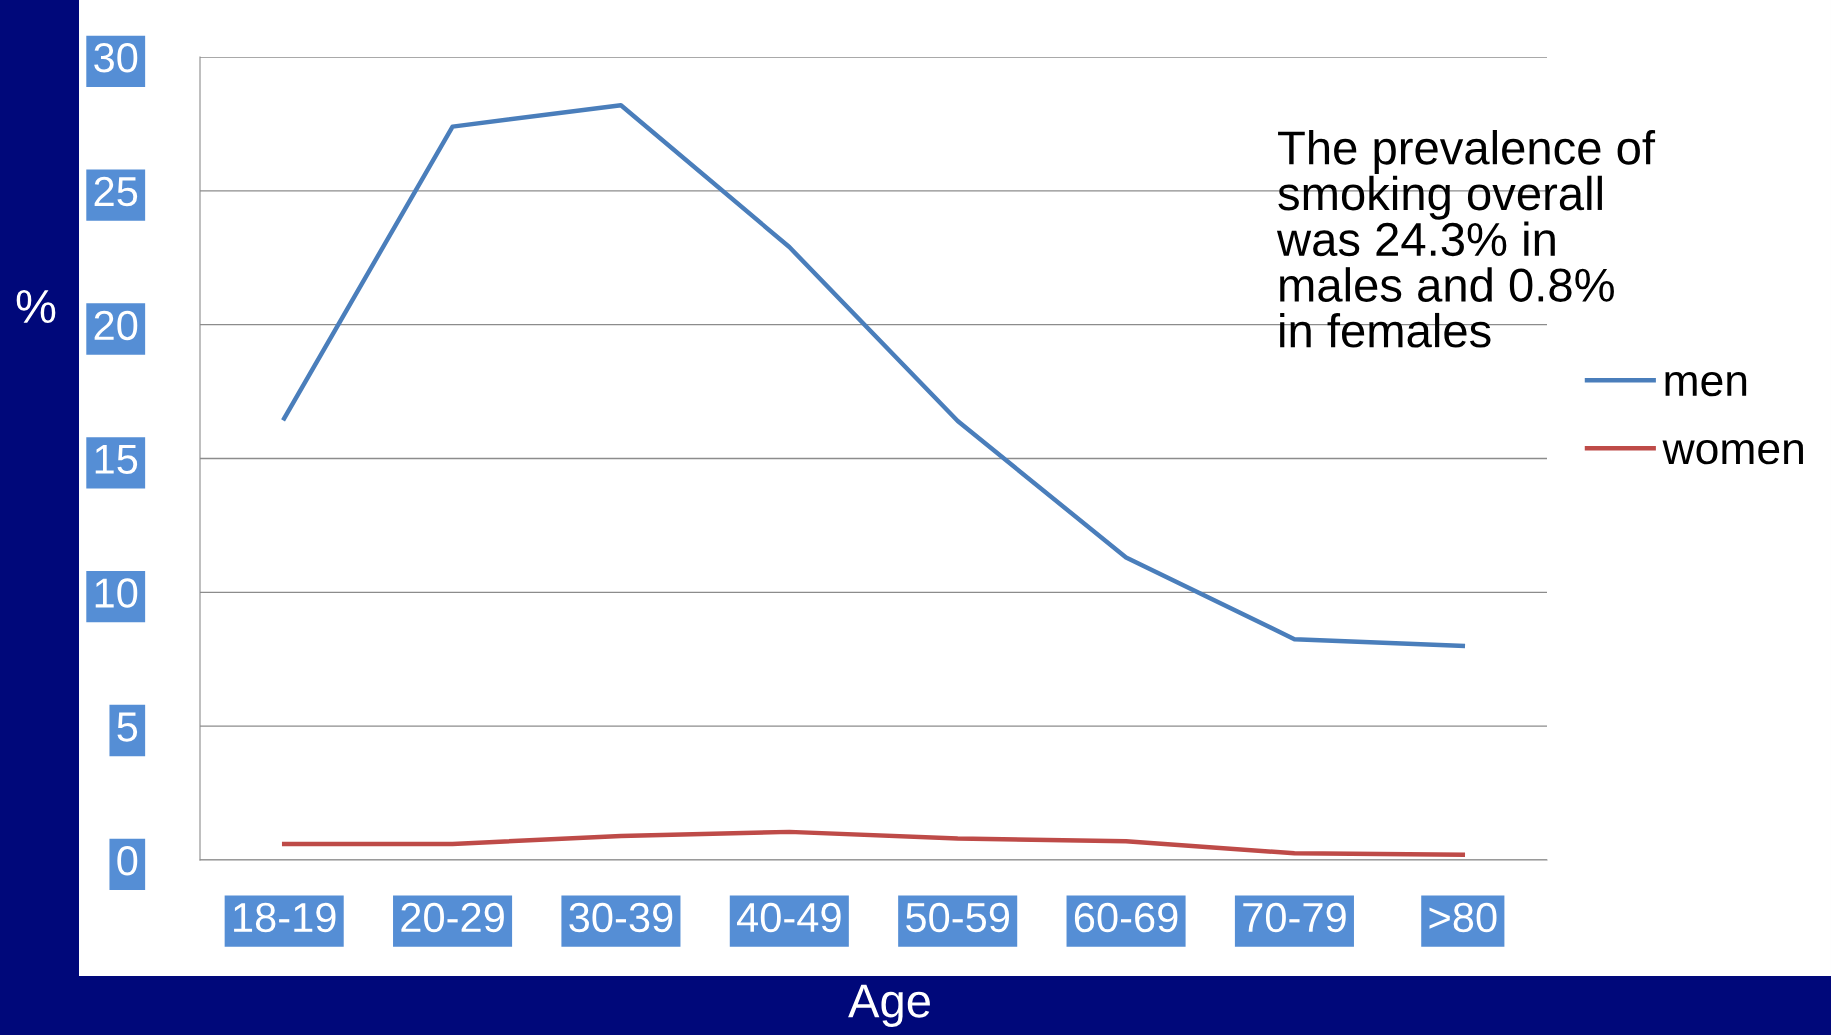 Image resolution: width=1831 pixels, height=1035 pixels. Describe the element at coordinates (1126, 917) in the screenshot. I see `x-tick-label: 60-69` at that location.